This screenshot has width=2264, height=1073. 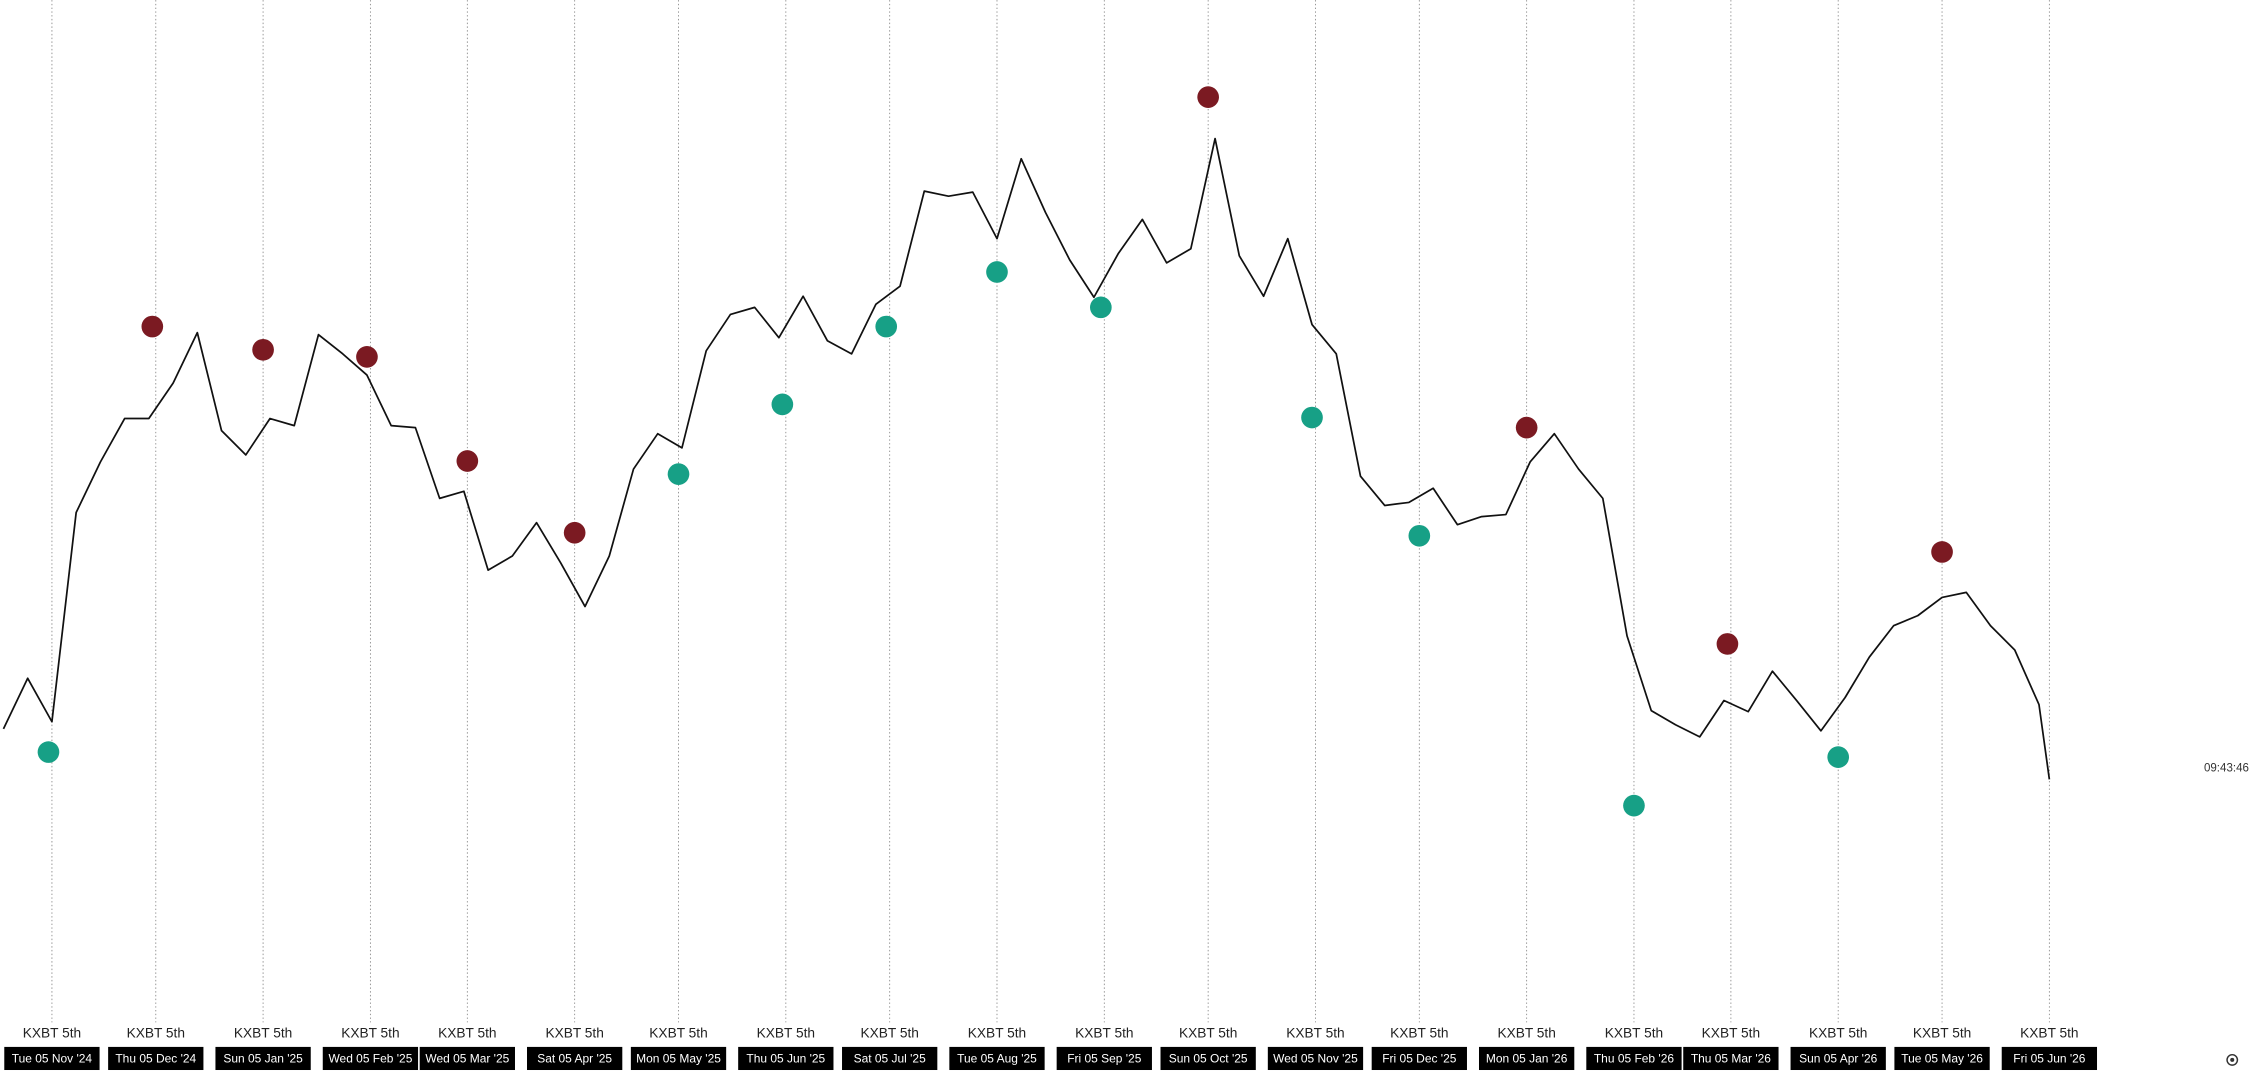 I want to click on x-tick-label: Thu 05 Feb '26, so click(x=1634, y=1058).